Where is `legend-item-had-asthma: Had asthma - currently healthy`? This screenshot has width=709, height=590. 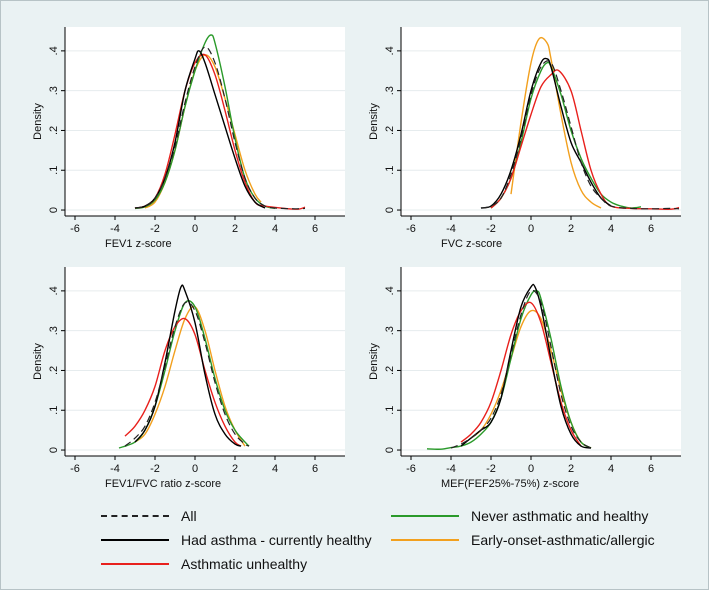
legend-item-had-asthma: Had asthma - currently healthy is located at coordinates (236, 540).